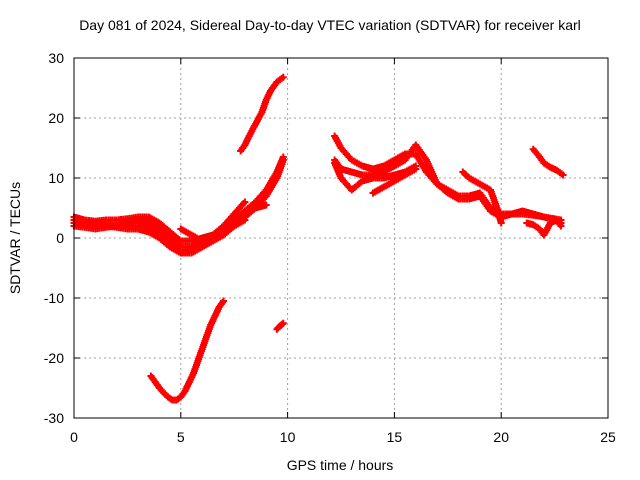 The image size is (640, 480). What do you see at coordinates (60, 238) in the screenshot?
I see `y-tick-label: 0` at bounding box center [60, 238].